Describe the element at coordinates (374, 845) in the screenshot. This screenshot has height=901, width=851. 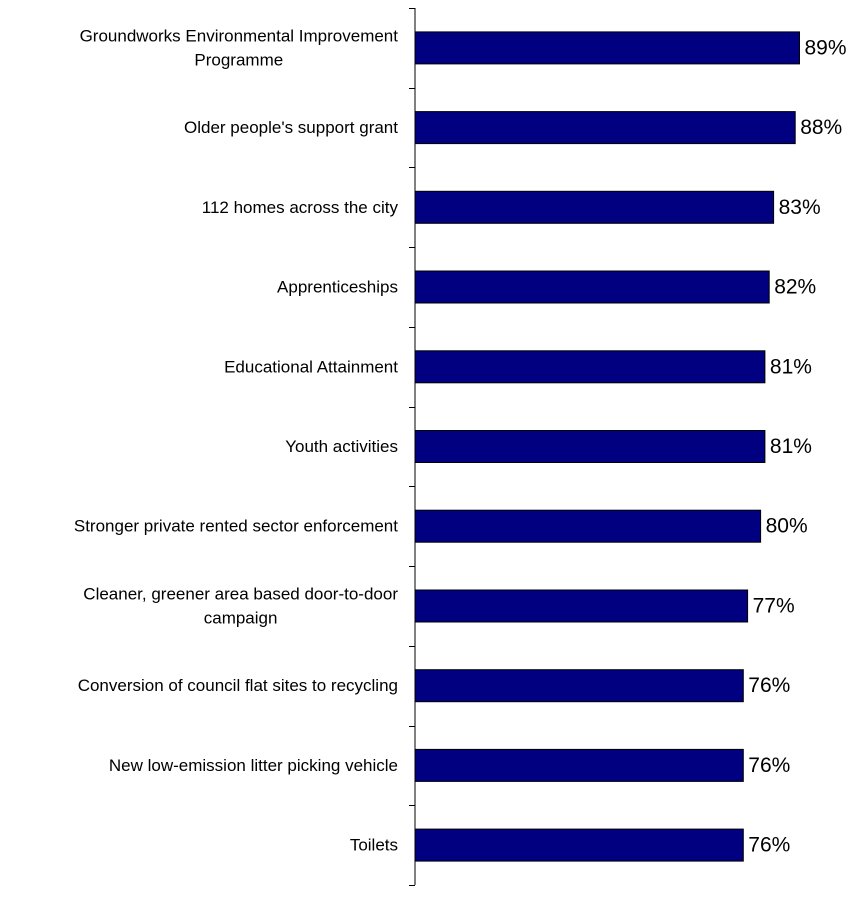
I see `category-label: Toilets` at that location.